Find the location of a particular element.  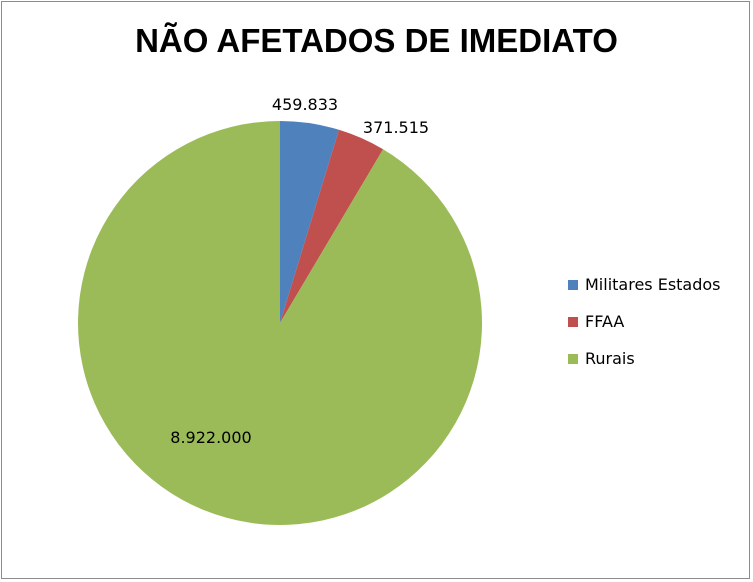

pie-slice-ffaa is located at coordinates (332, 226).